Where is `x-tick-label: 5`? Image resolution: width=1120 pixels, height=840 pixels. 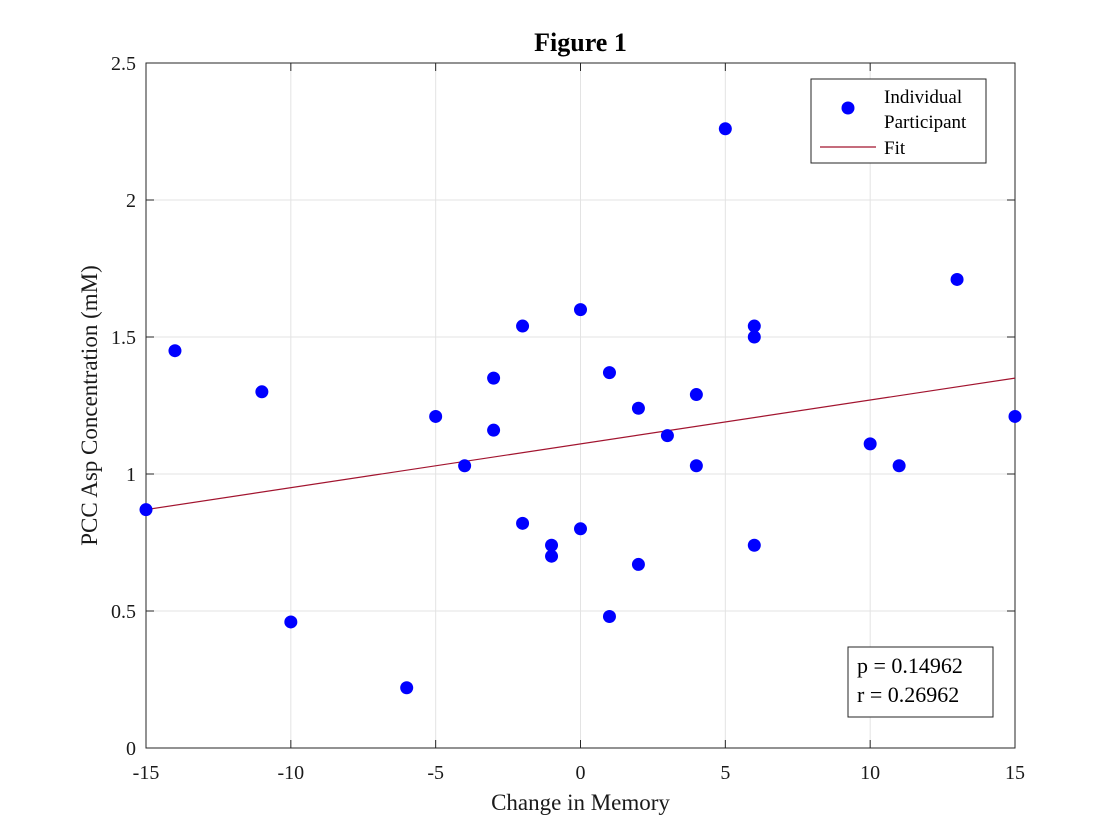
x-tick-label: 5 is located at coordinates (725, 773).